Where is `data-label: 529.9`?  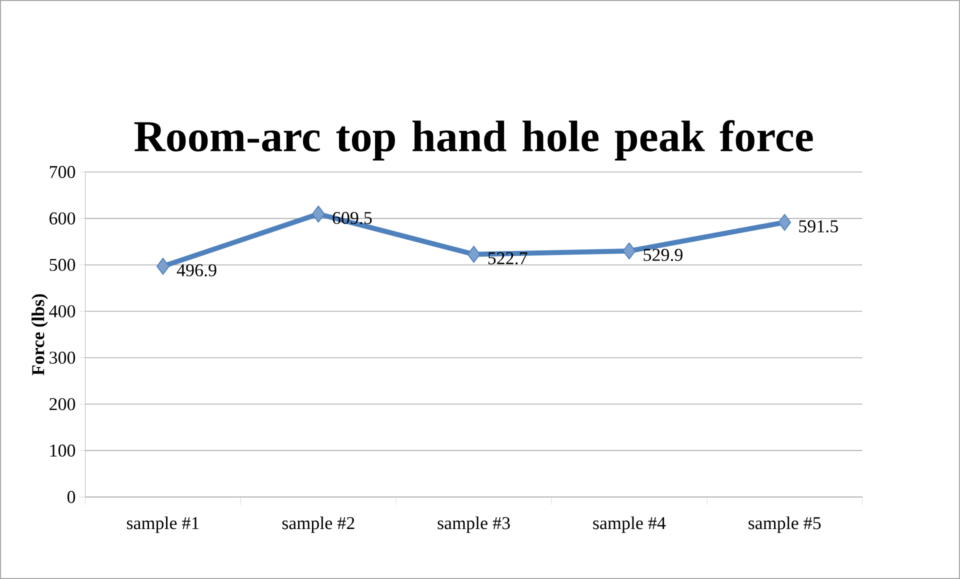
data-label: 529.9 is located at coordinates (663, 255).